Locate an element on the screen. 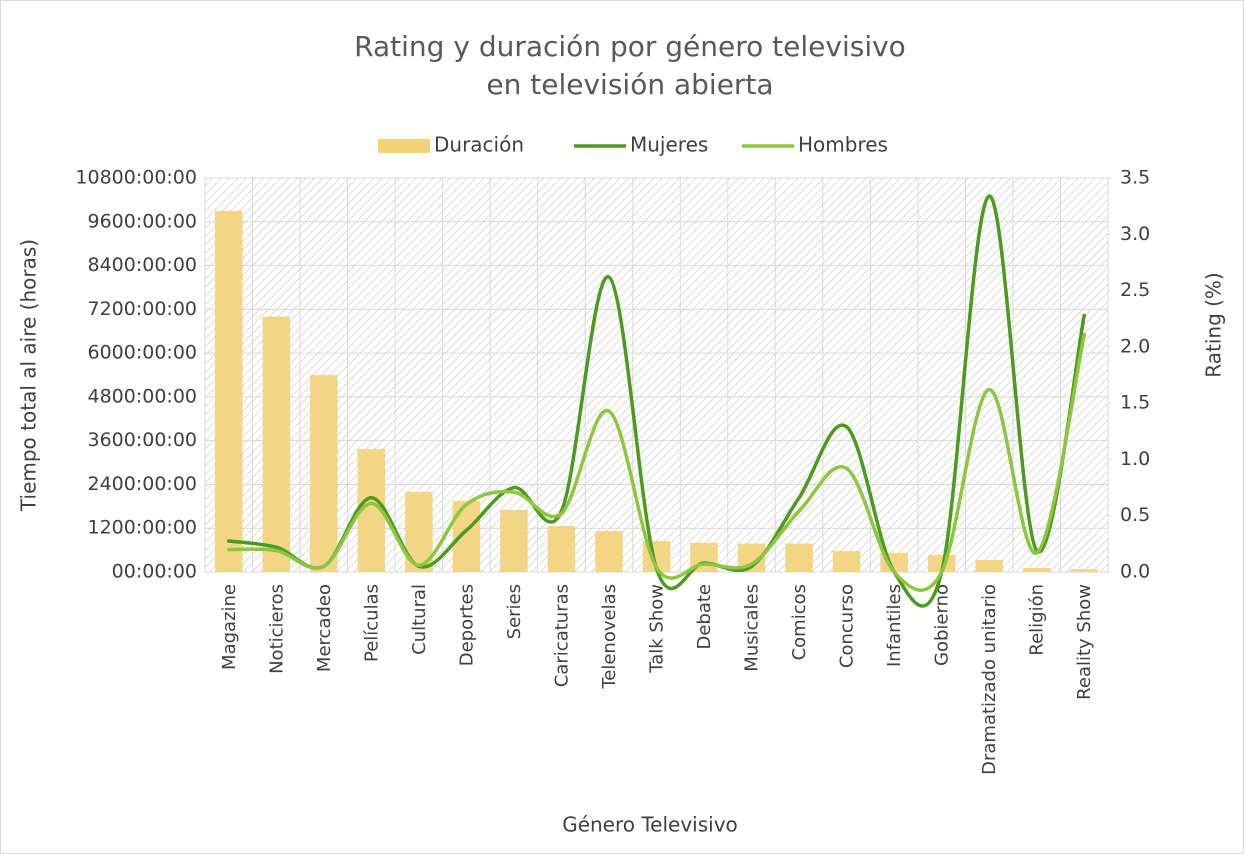  x-tick-label: Concurso is located at coordinates (847, 626).